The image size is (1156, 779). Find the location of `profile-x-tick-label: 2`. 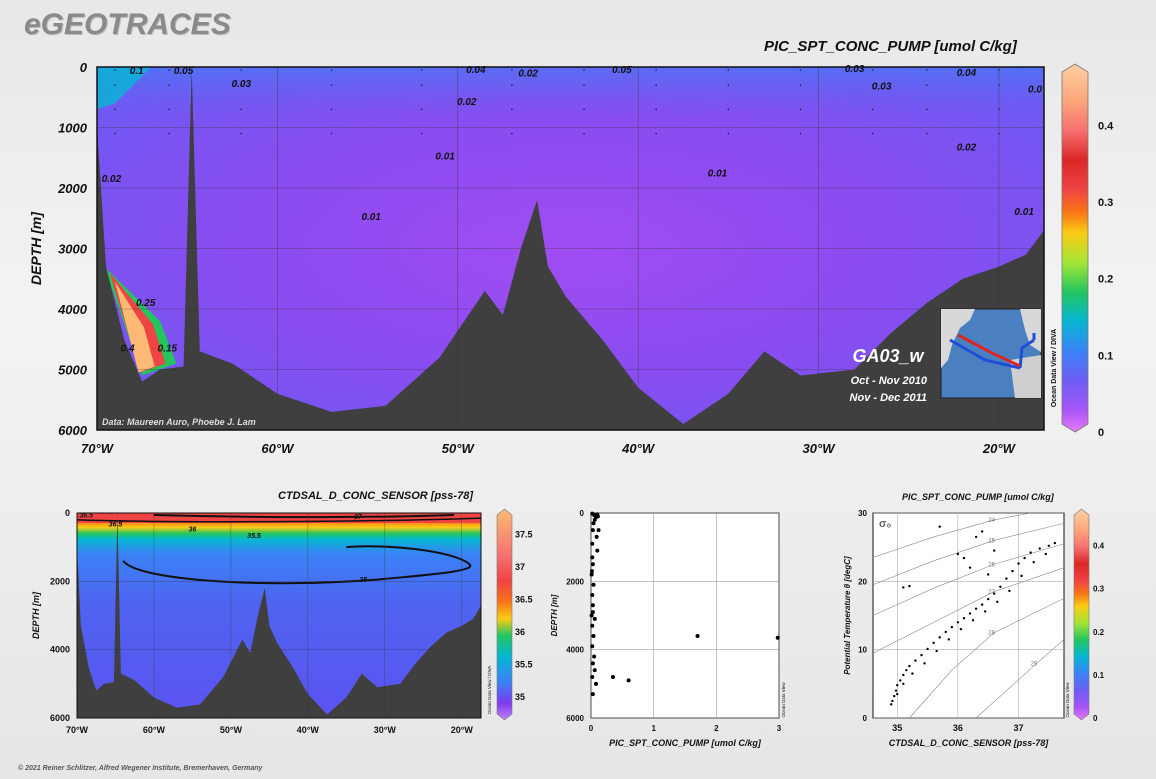

profile-x-tick-label: 2 is located at coordinates (716, 728).